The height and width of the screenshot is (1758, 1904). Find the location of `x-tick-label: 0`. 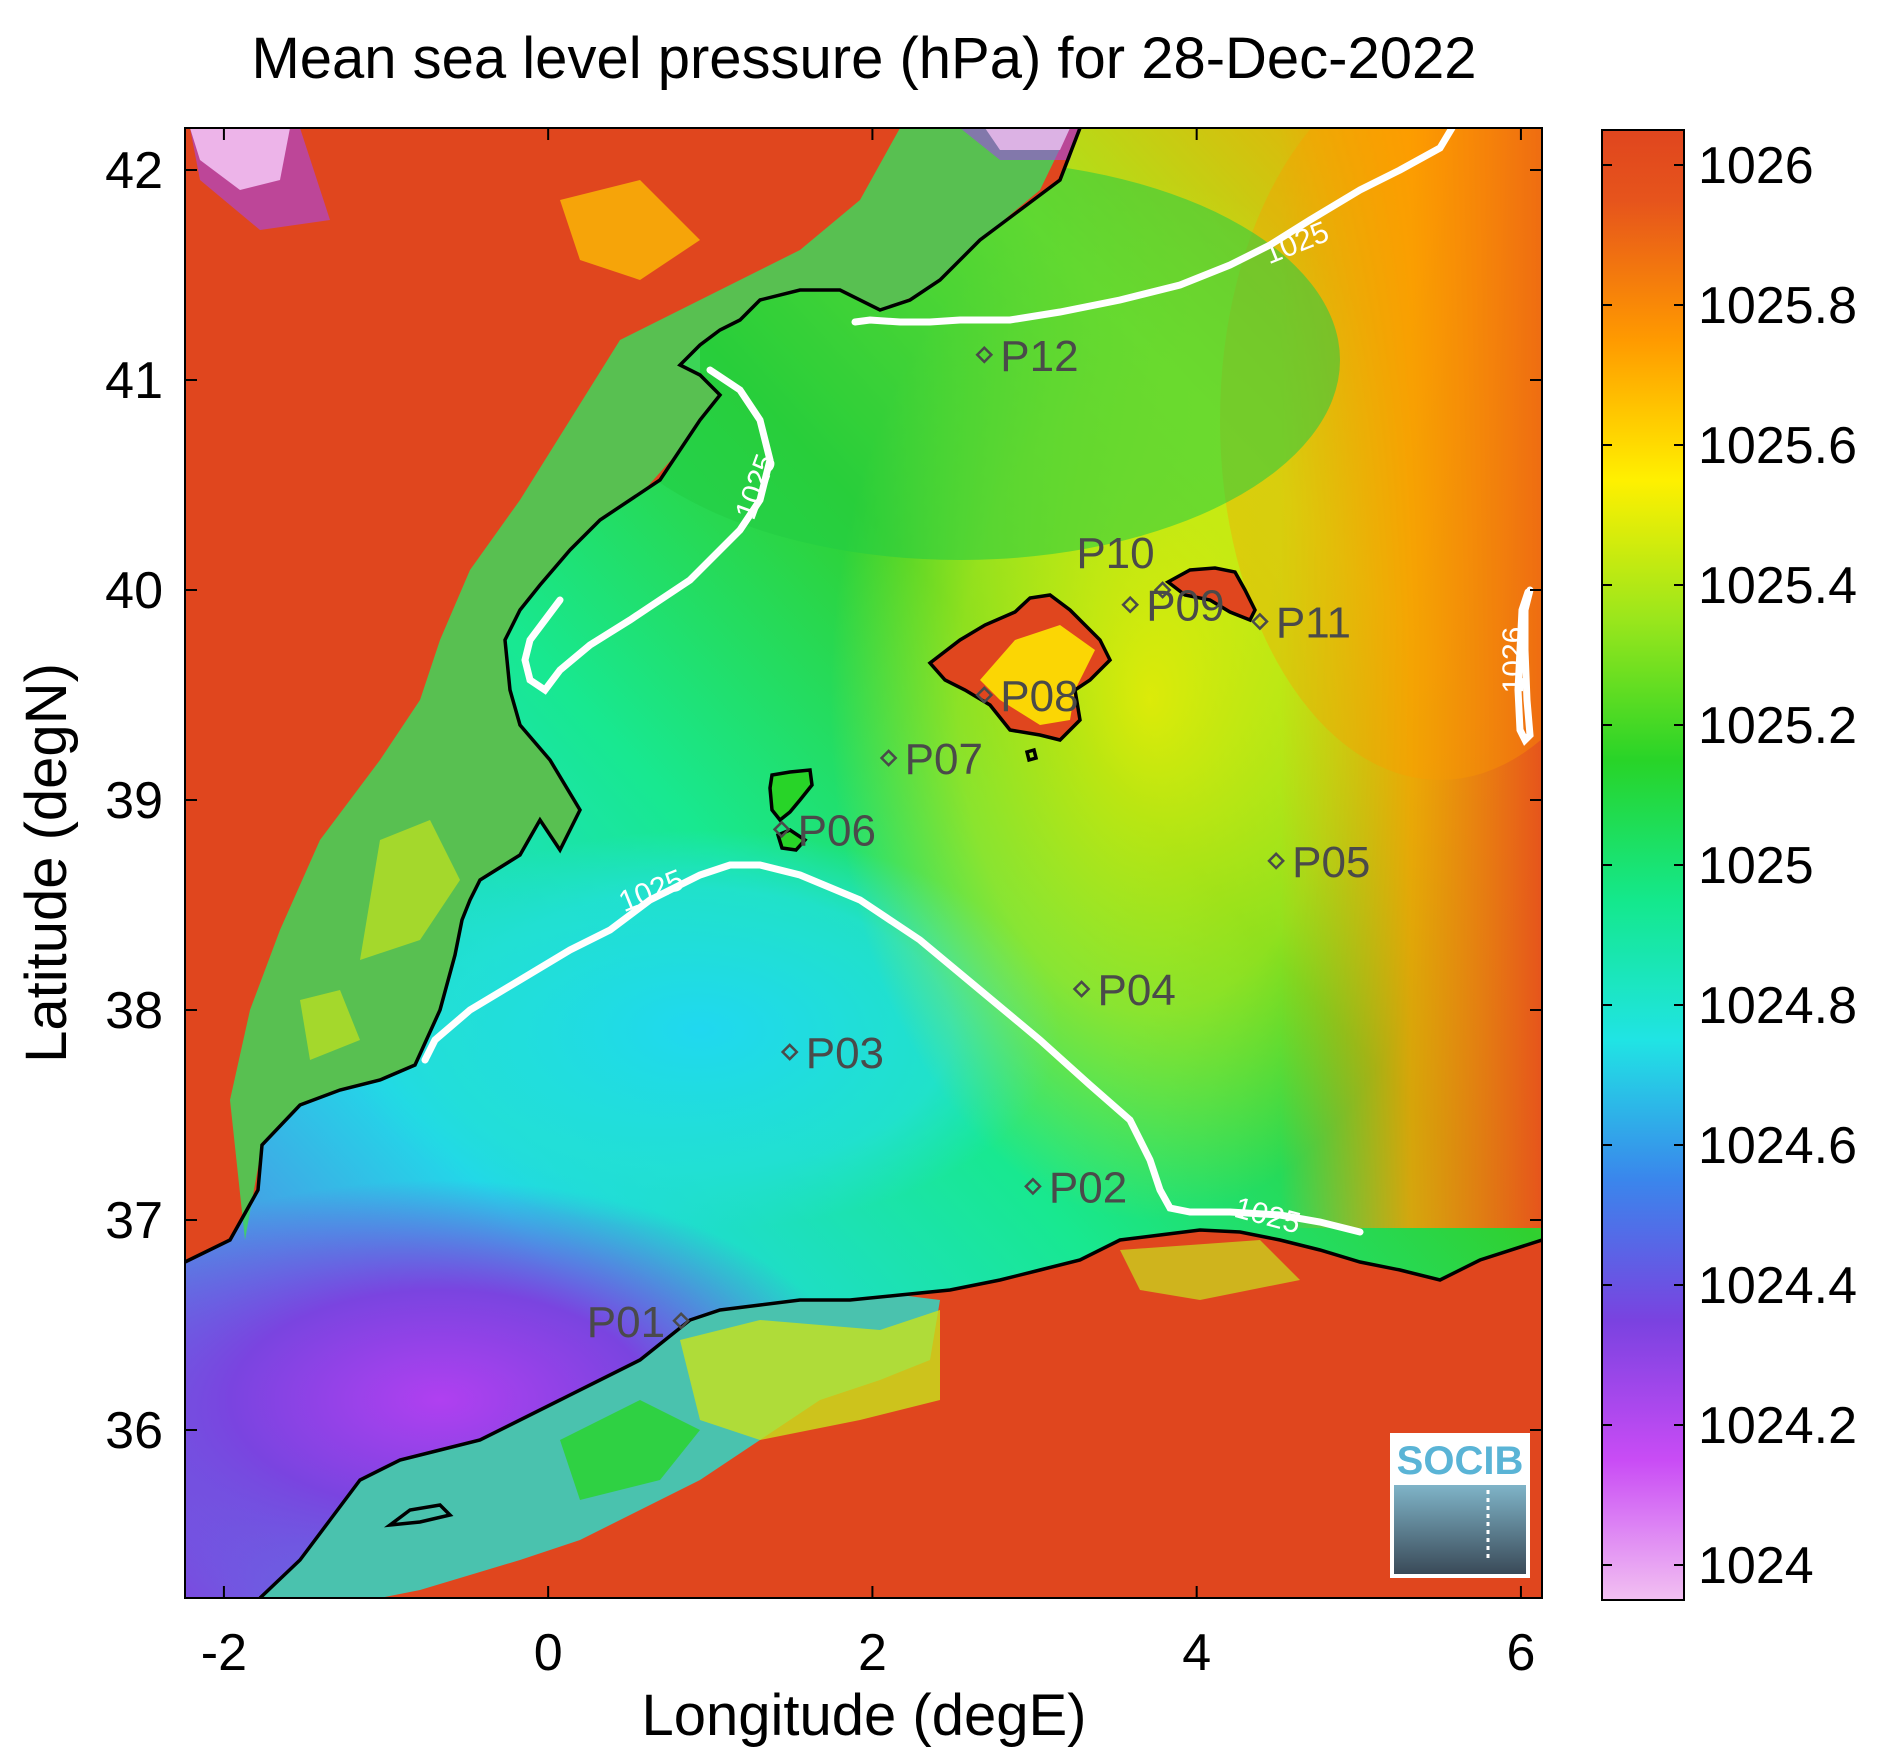

x-tick-label: 0 is located at coordinates (548, 1653).